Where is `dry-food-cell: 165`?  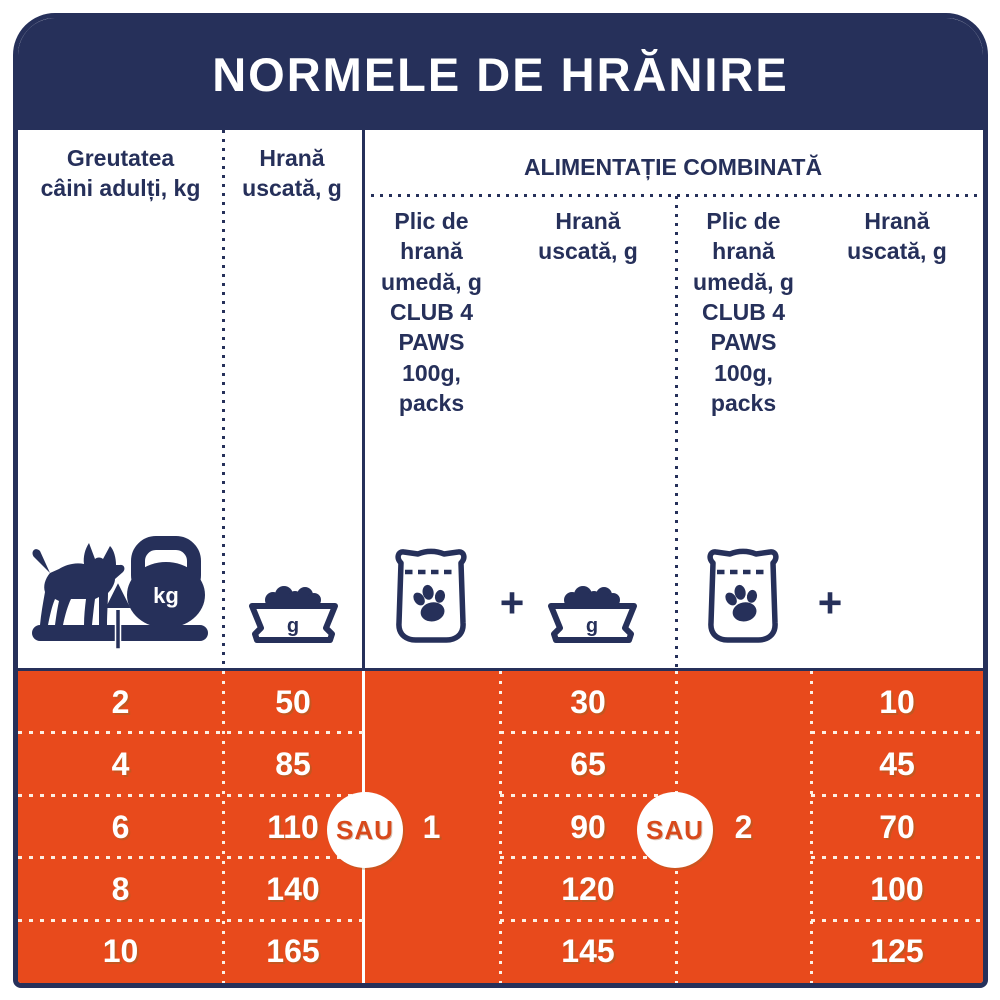
dry-food-cell: 165 is located at coordinates (293, 951).